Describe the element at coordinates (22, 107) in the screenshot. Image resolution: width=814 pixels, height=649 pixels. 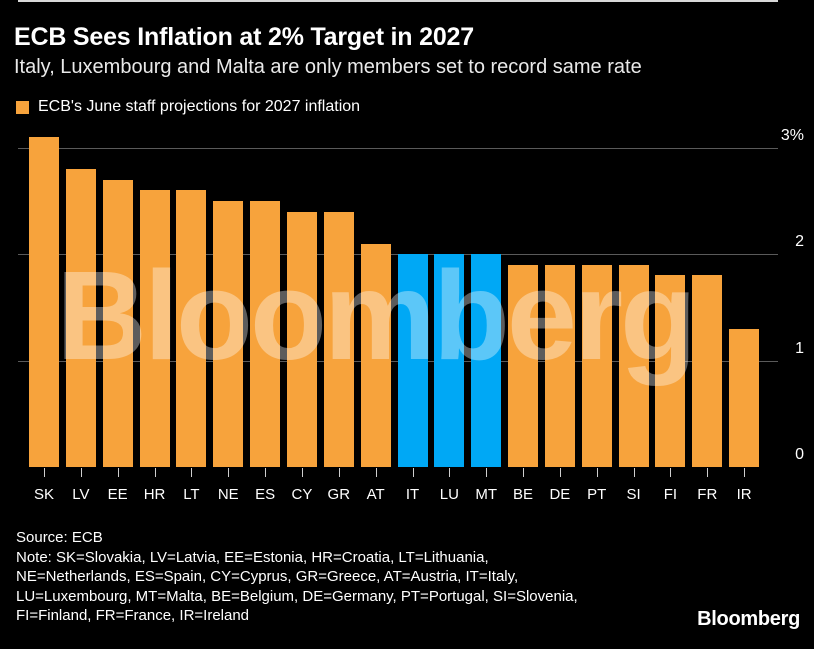
I see `legend-square-icon` at that location.